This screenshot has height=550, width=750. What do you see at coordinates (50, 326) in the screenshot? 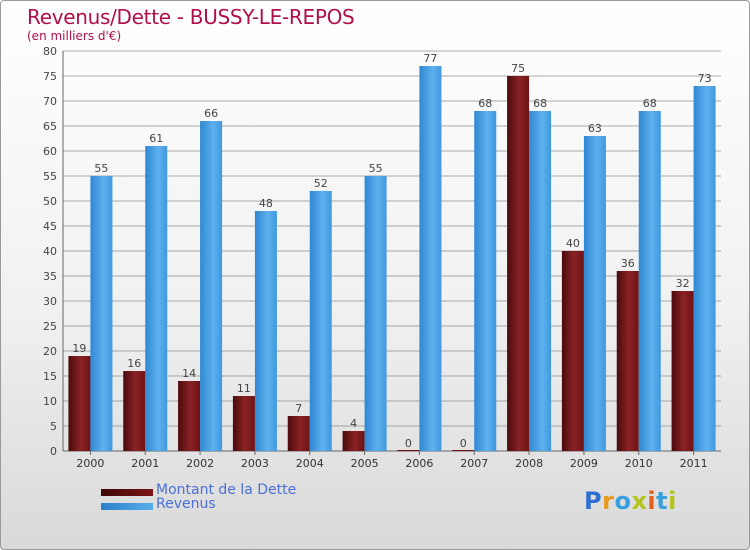
I see `y-tick-label: 25` at bounding box center [50, 326].